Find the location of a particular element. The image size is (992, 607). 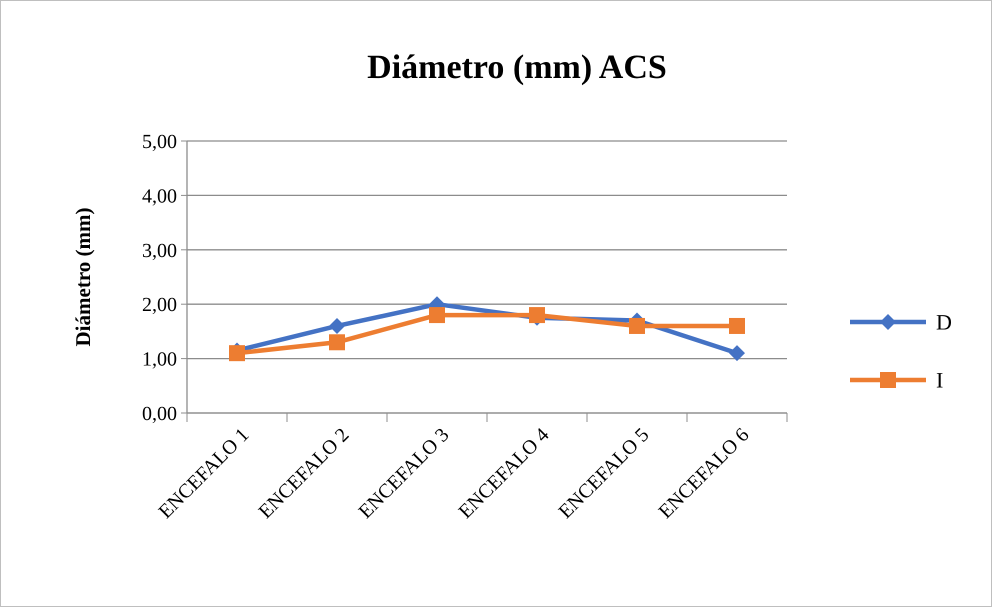

y-tick-label: 2,00 is located at coordinates (159, 305).